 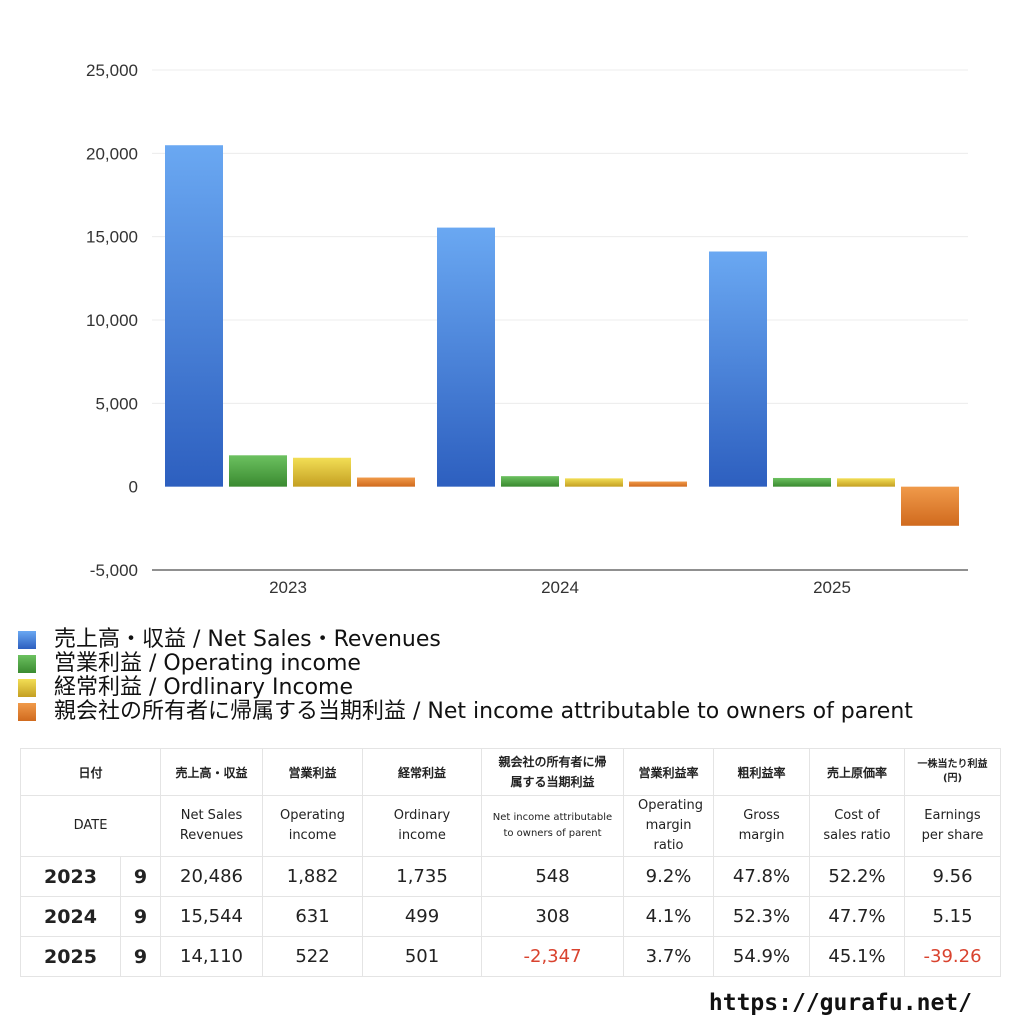 What do you see at coordinates (422, 916) in the screenshot?
I see `cell-ordinary: 499` at bounding box center [422, 916].